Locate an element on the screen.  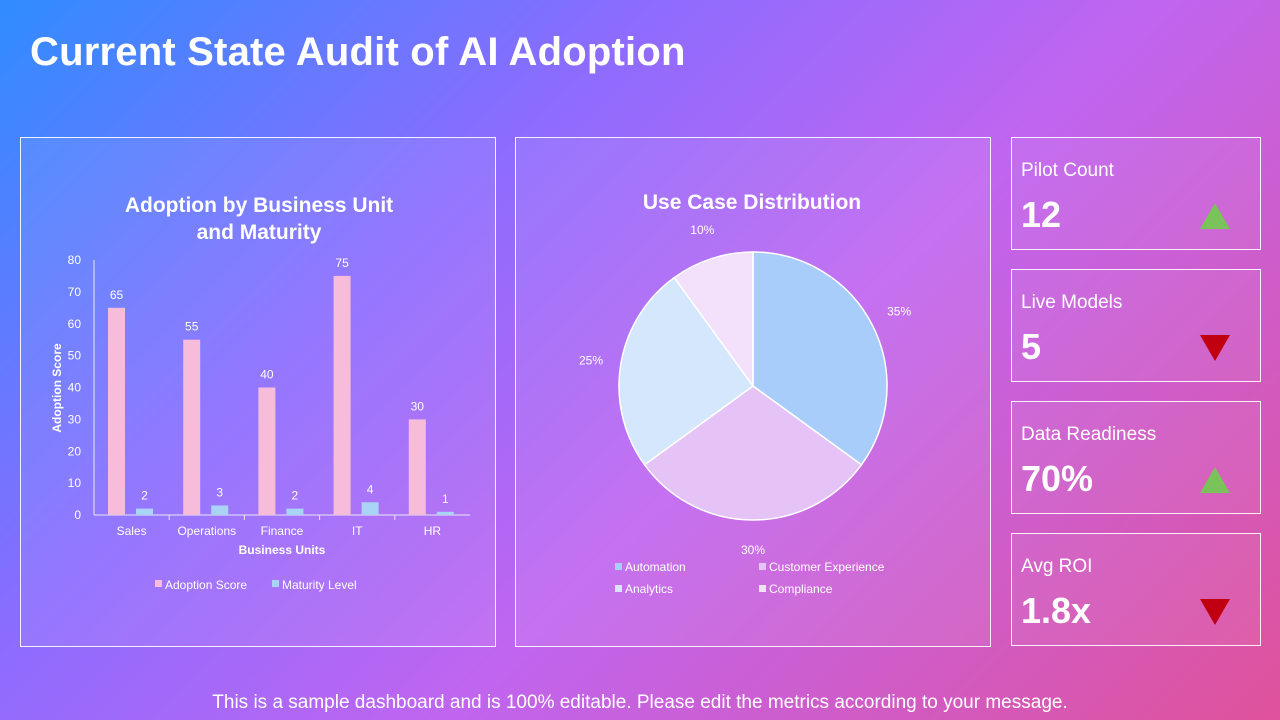
pie-data-label: 10% is located at coordinates (702, 230).